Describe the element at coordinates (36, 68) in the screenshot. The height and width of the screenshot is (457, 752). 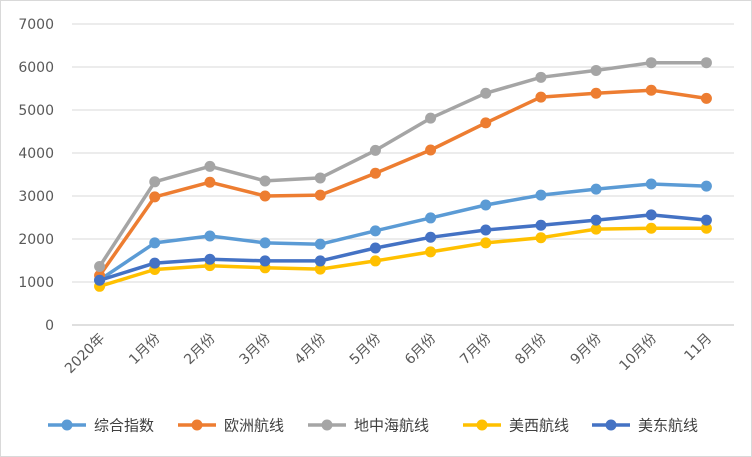
I see `y-tick-label: 6000` at that location.